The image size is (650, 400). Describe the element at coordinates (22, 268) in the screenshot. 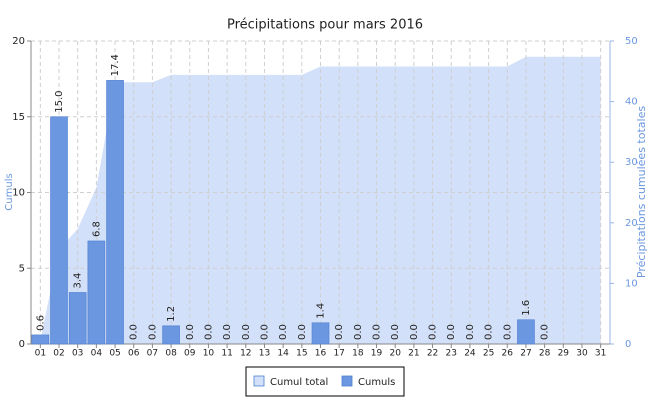

I see `y-tick-label: 5` at that location.